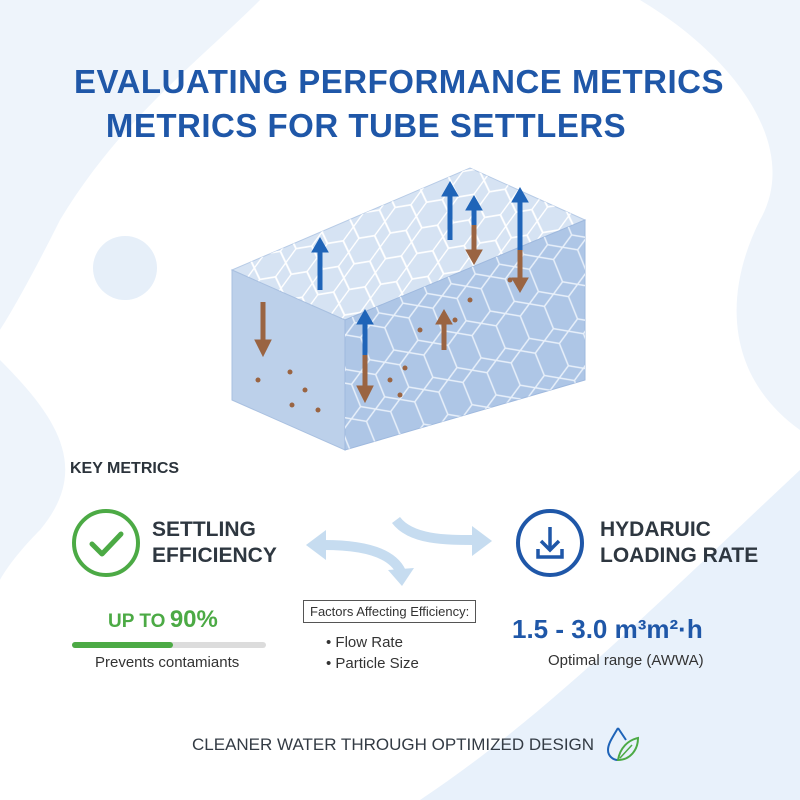 This screenshot has width=800, height=800. Describe the element at coordinates (372, 653) in the screenshot. I see `factors-list: • Flow Rate • Particle Size` at that location.